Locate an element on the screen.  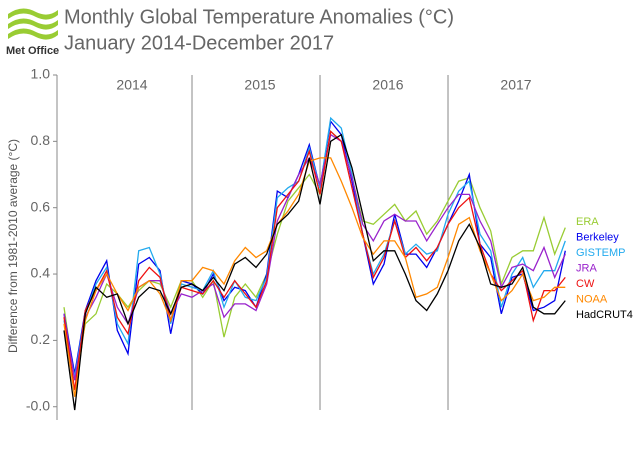
y-tick-label: 0.8 is located at coordinates (41, 140).